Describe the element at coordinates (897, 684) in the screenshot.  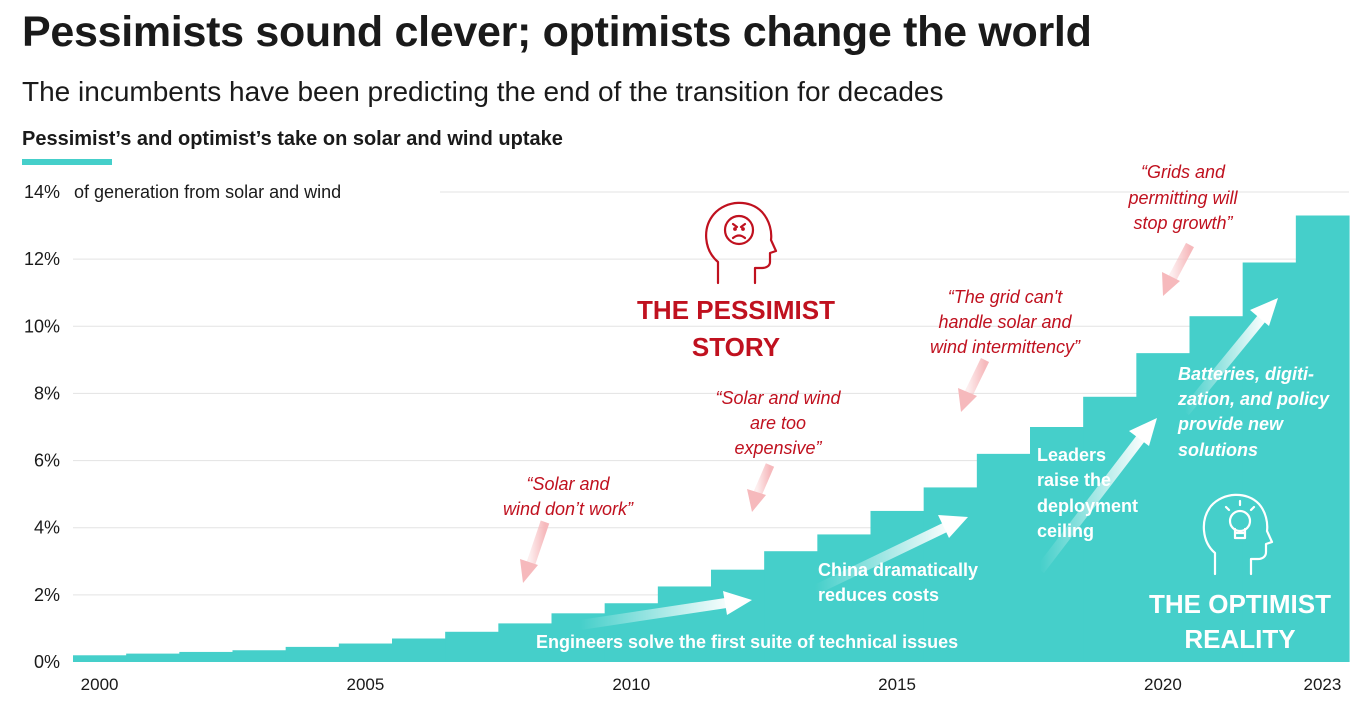
I see `x-tick-label: 2015` at that location.